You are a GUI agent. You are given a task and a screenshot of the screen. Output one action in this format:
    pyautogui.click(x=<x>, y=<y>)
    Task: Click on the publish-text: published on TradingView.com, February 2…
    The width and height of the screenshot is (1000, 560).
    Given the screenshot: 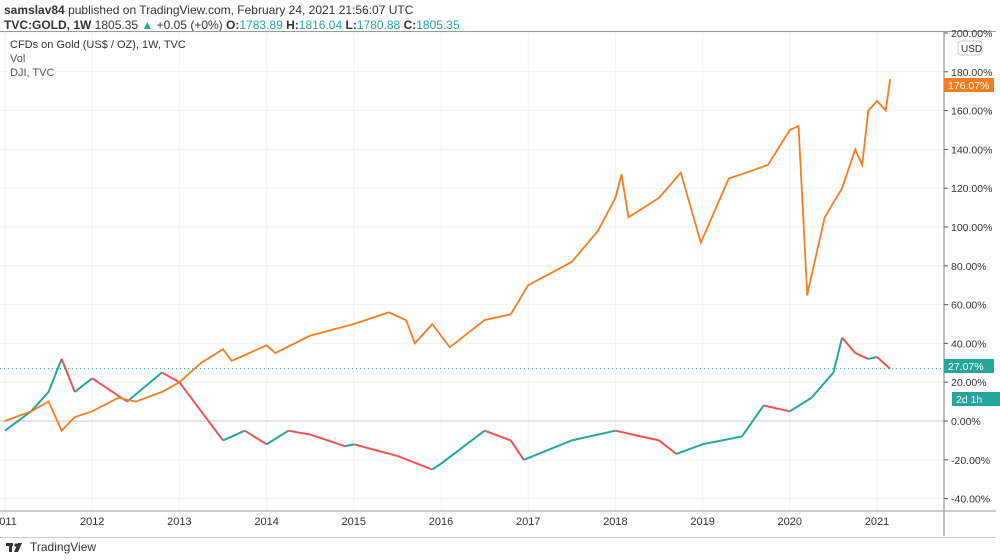 What is the action you would take?
    pyautogui.click(x=241, y=10)
    